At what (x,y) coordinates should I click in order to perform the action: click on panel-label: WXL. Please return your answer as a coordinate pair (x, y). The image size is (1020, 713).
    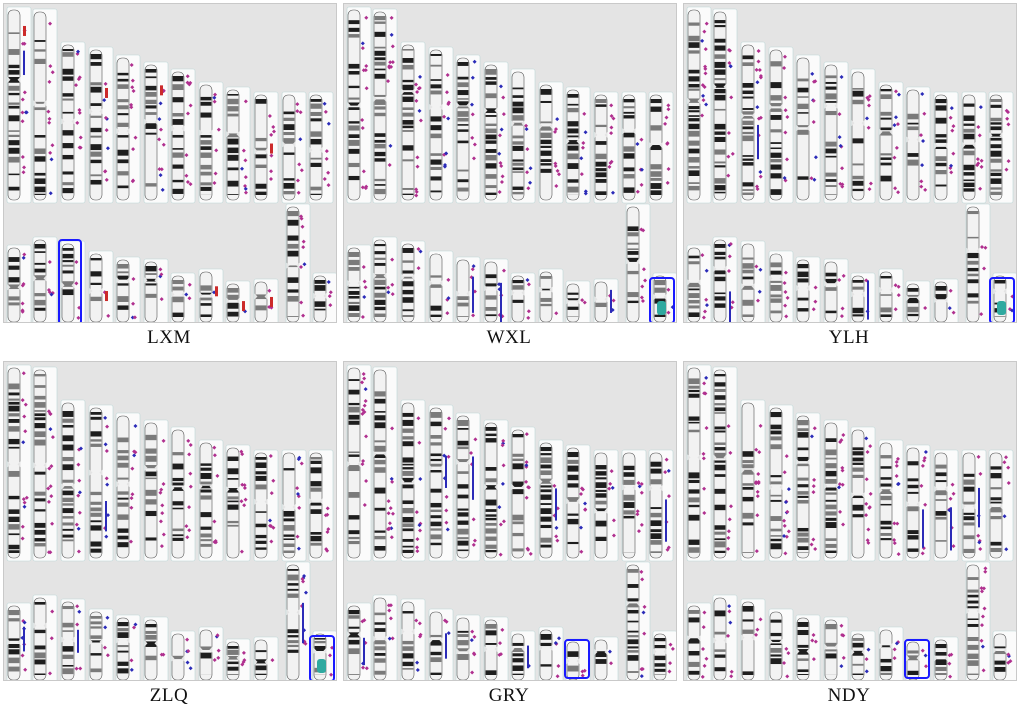
    Looking at the image, I should click on (509, 337).